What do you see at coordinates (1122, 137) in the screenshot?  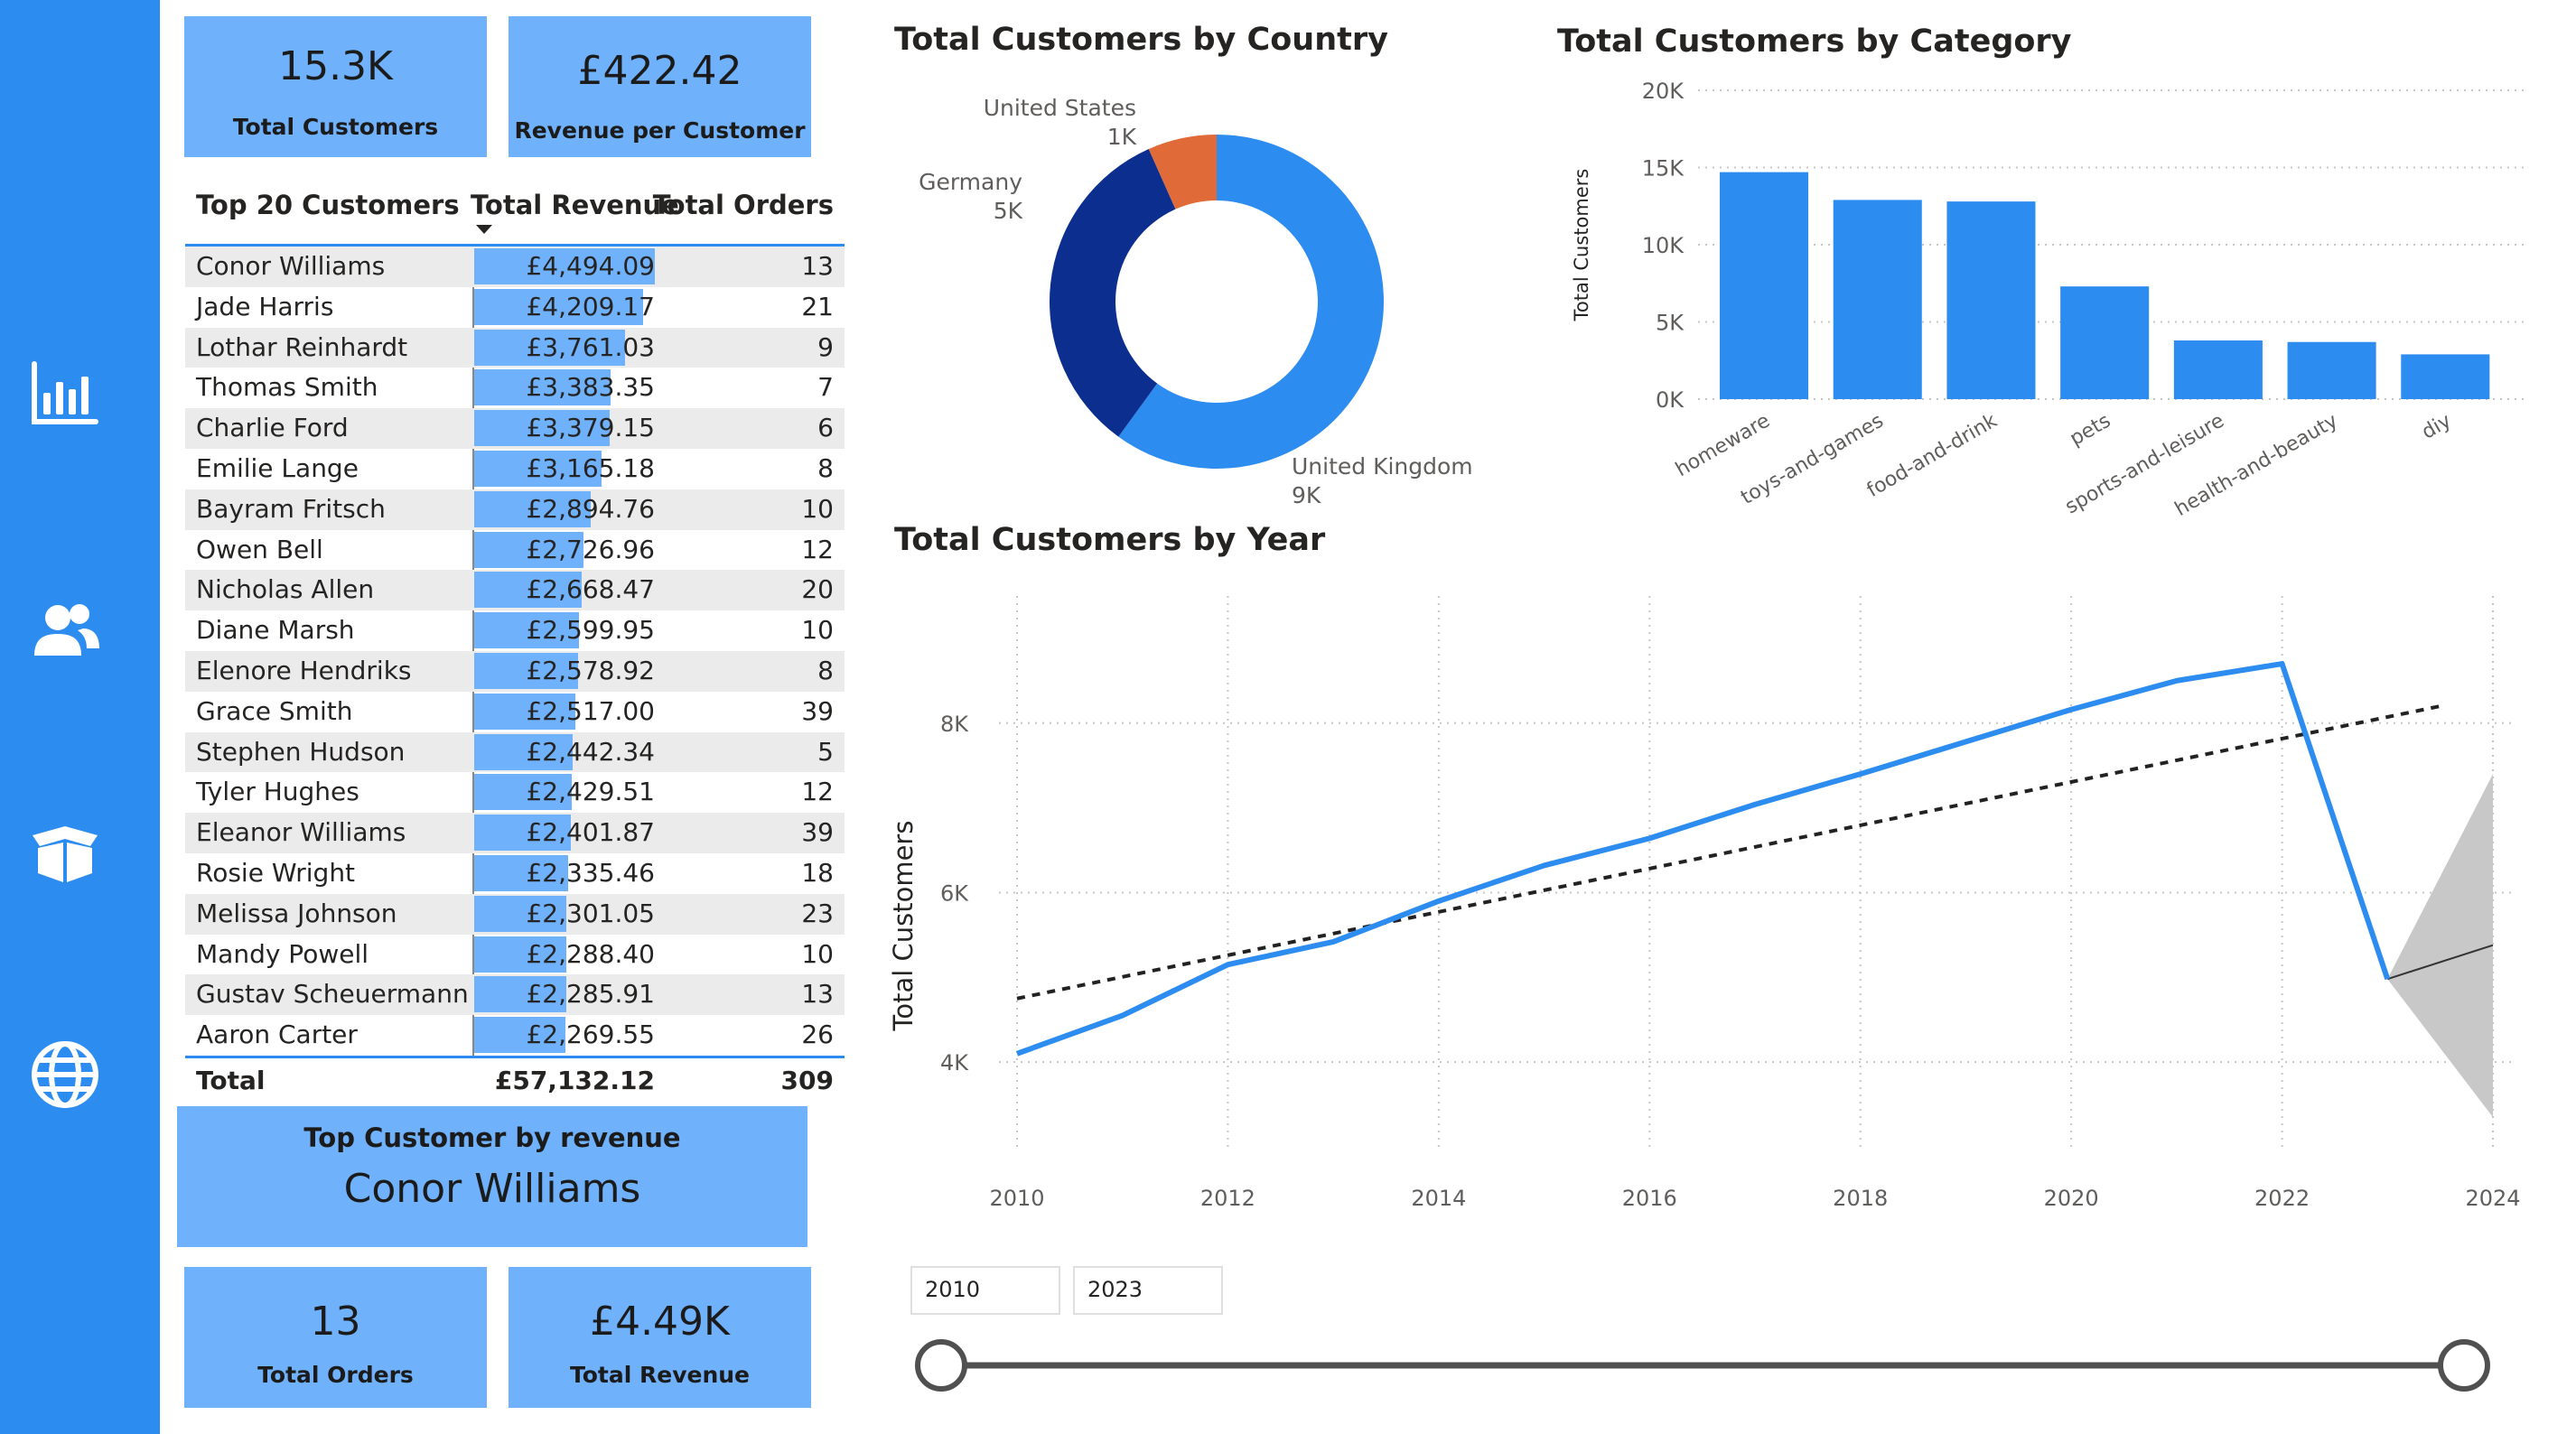 I see `donut-value-label: 1K` at bounding box center [1122, 137].